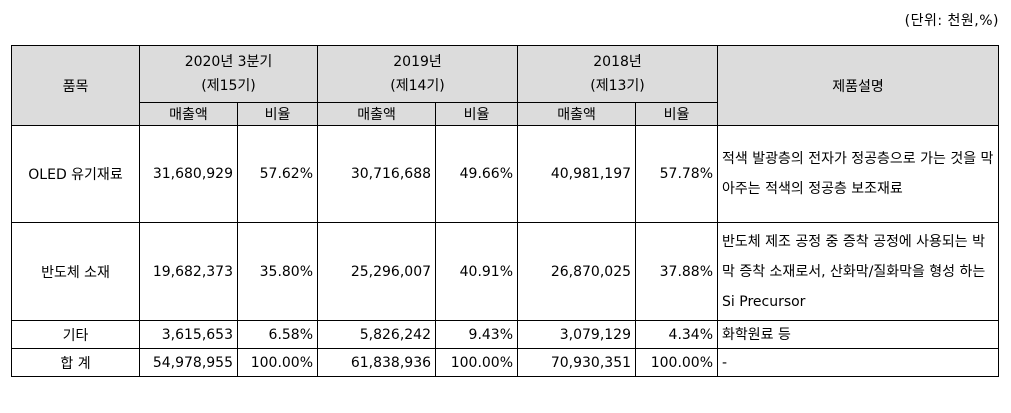 The height and width of the screenshot is (413, 1011). I want to click on header-item: 품목, so click(75, 85).